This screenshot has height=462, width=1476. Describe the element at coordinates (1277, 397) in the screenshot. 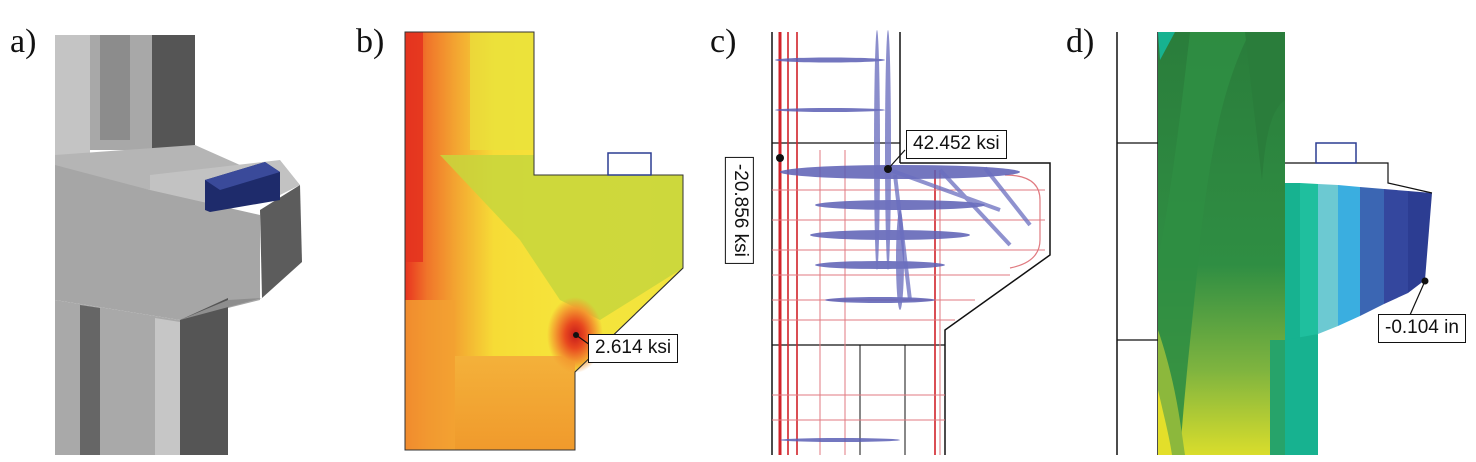

I see `lower-teal-edge` at that location.